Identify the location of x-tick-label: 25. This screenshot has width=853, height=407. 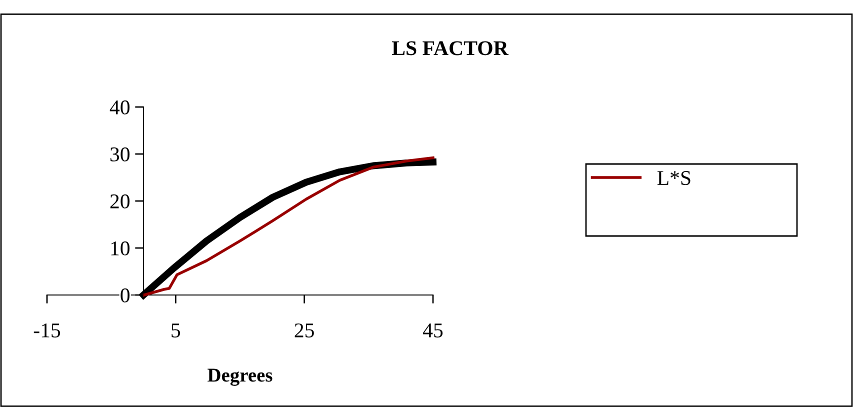
(304, 330).